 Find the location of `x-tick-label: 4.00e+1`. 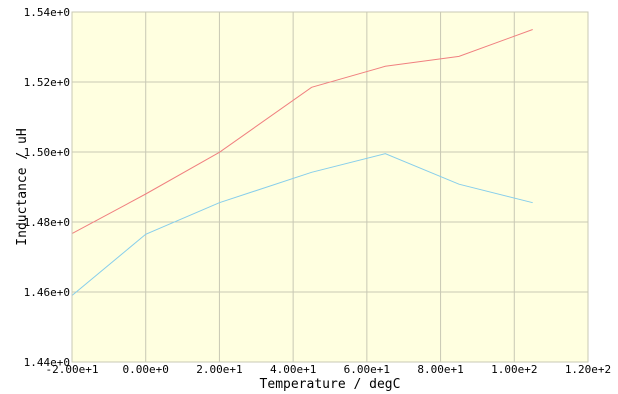

x-tick-label: 4.00e+1 is located at coordinates (293, 369).